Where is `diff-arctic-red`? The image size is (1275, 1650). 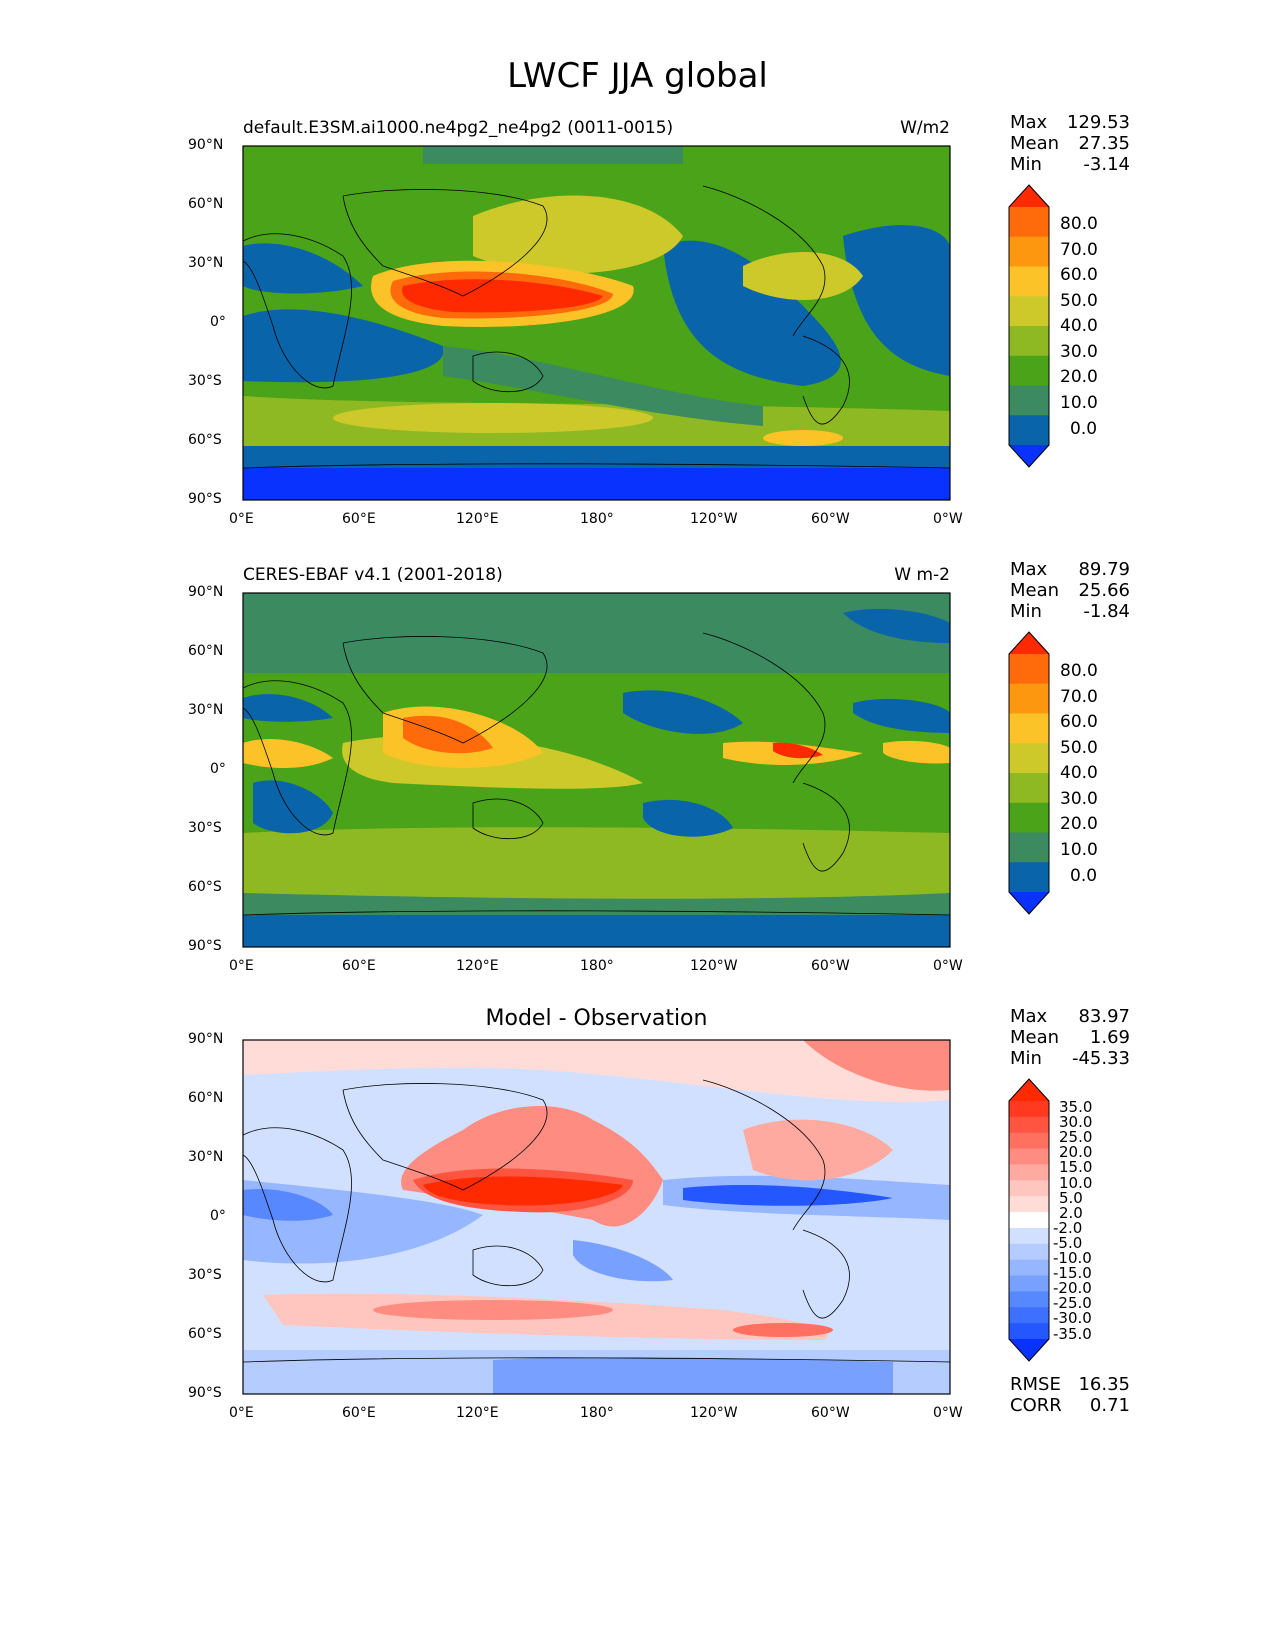 diff-arctic-red is located at coordinates (876, 1065).